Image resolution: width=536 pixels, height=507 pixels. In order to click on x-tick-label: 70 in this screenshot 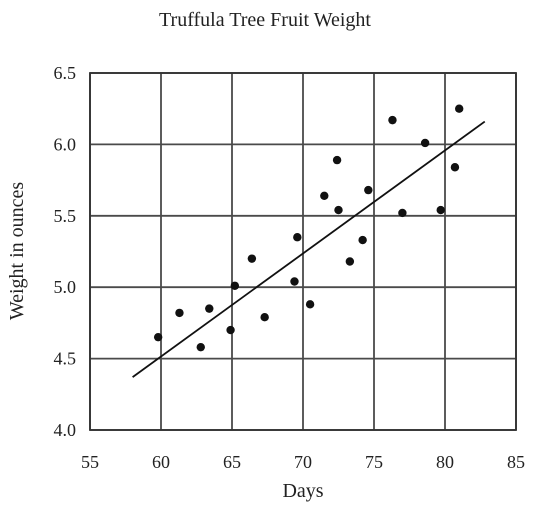, I will do `click(303, 462)`.